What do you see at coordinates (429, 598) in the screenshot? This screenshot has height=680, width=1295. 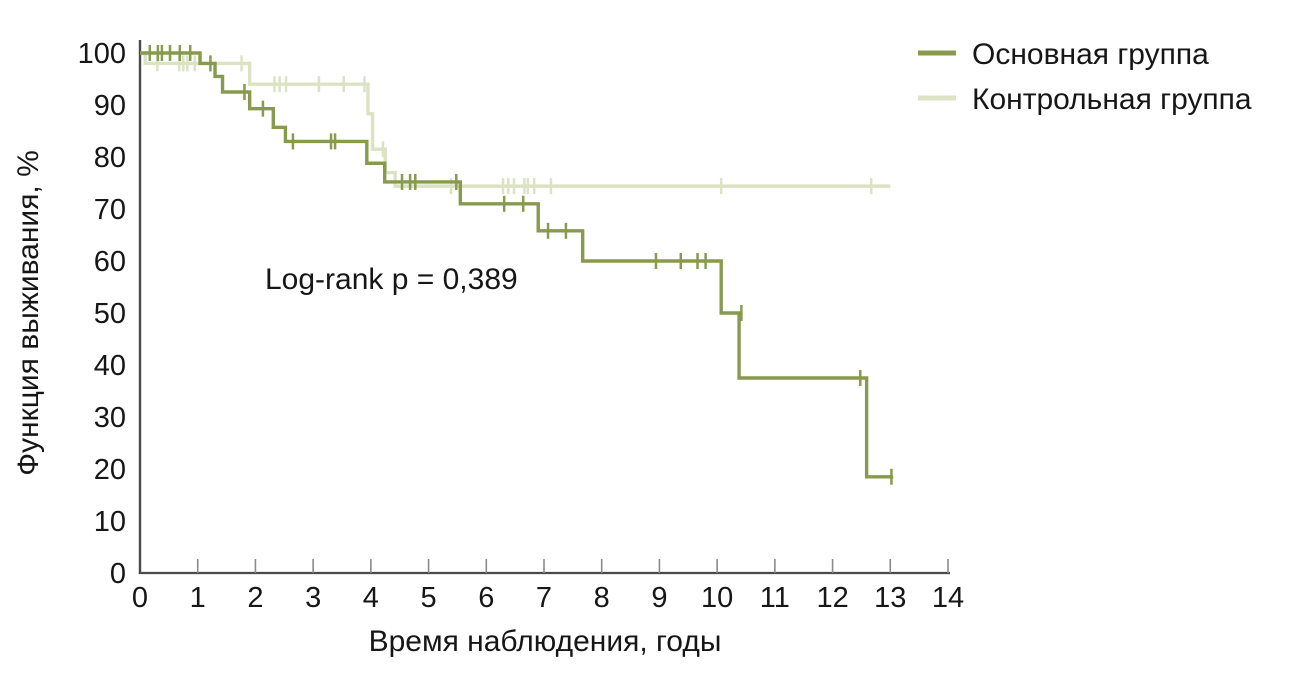 I see `x-tick-label: 5` at bounding box center [429, 598].